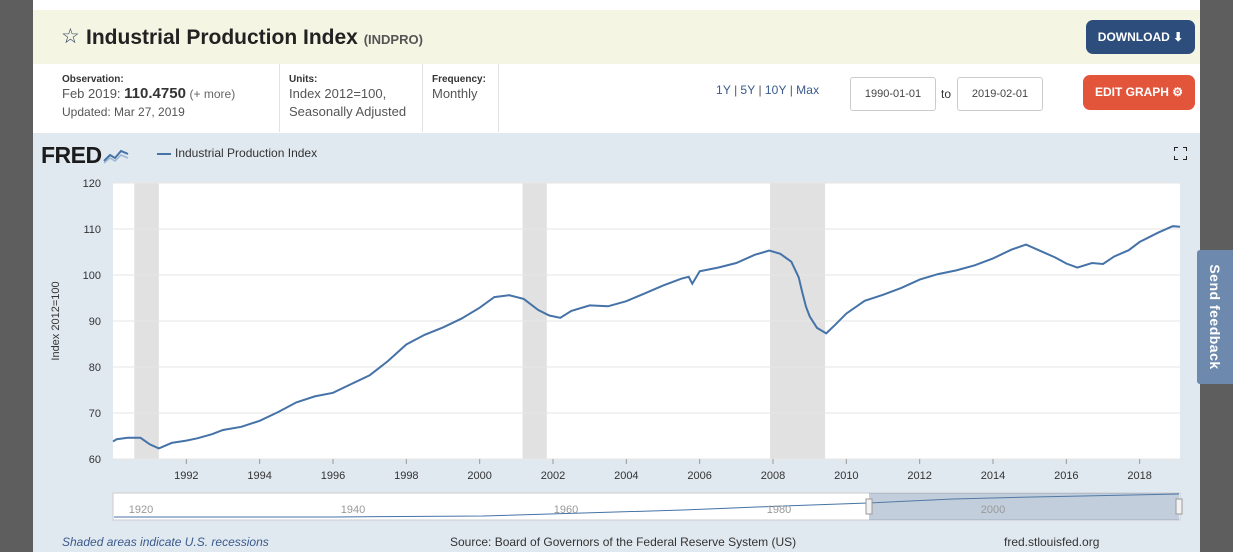 The height and width of the screenshot is (552, 1233). I want to click on legend-label: Industrial Production Index, so click(246, 153).